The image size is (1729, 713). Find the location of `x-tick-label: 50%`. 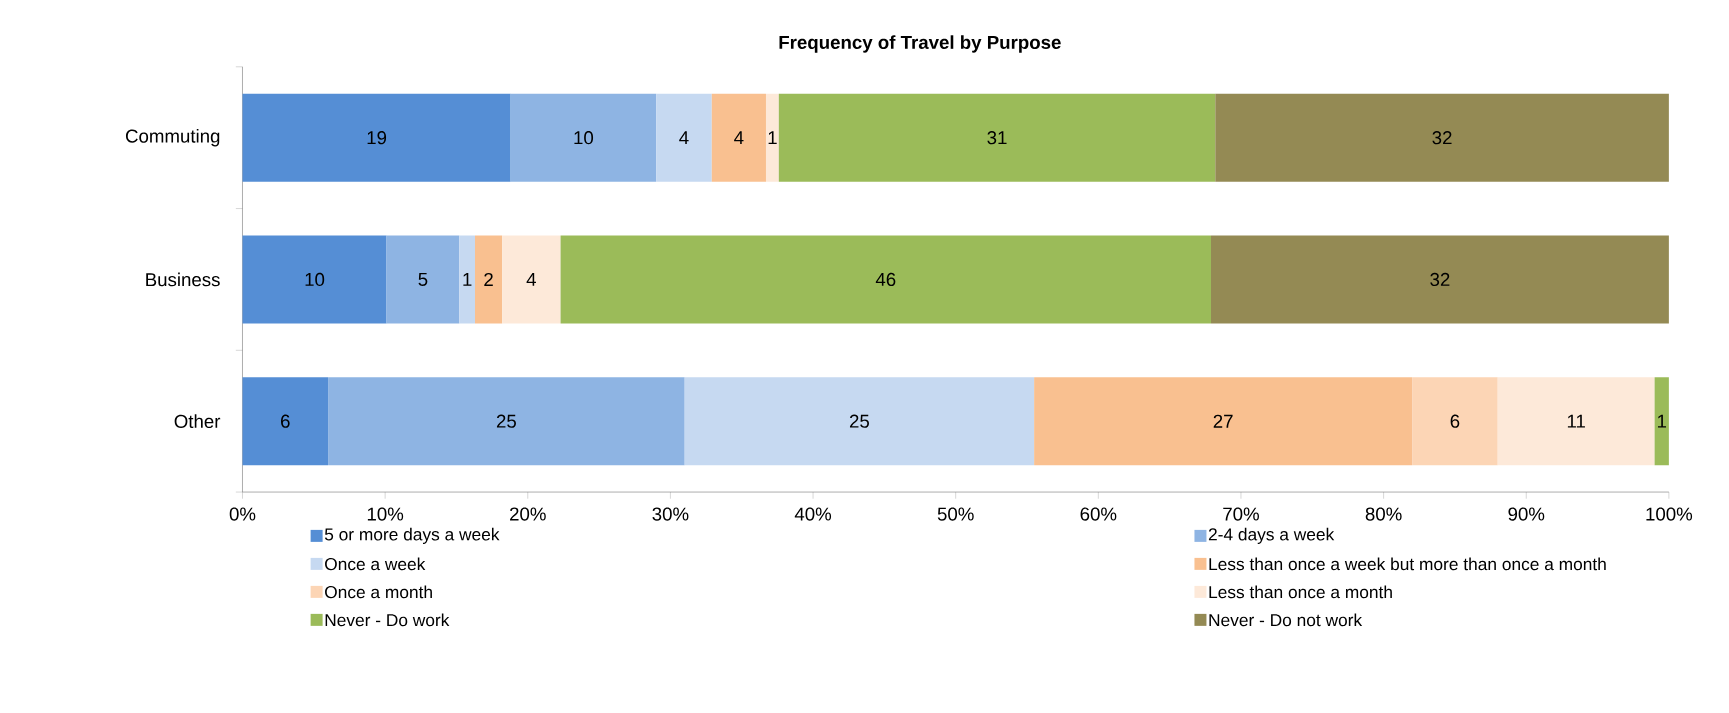

x-tick-label: 50% is located at coordinates (955, 514).